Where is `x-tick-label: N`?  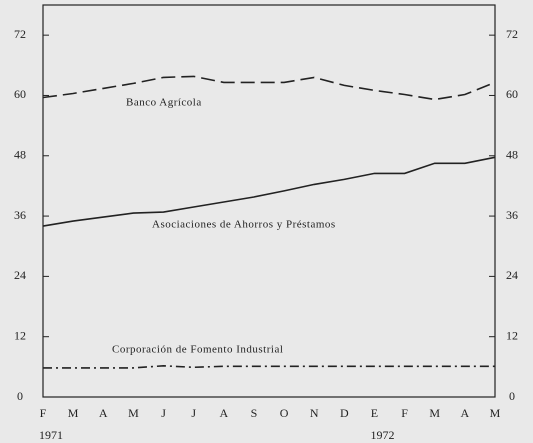
x-tick-label: N is located at coordinates (314, 413).